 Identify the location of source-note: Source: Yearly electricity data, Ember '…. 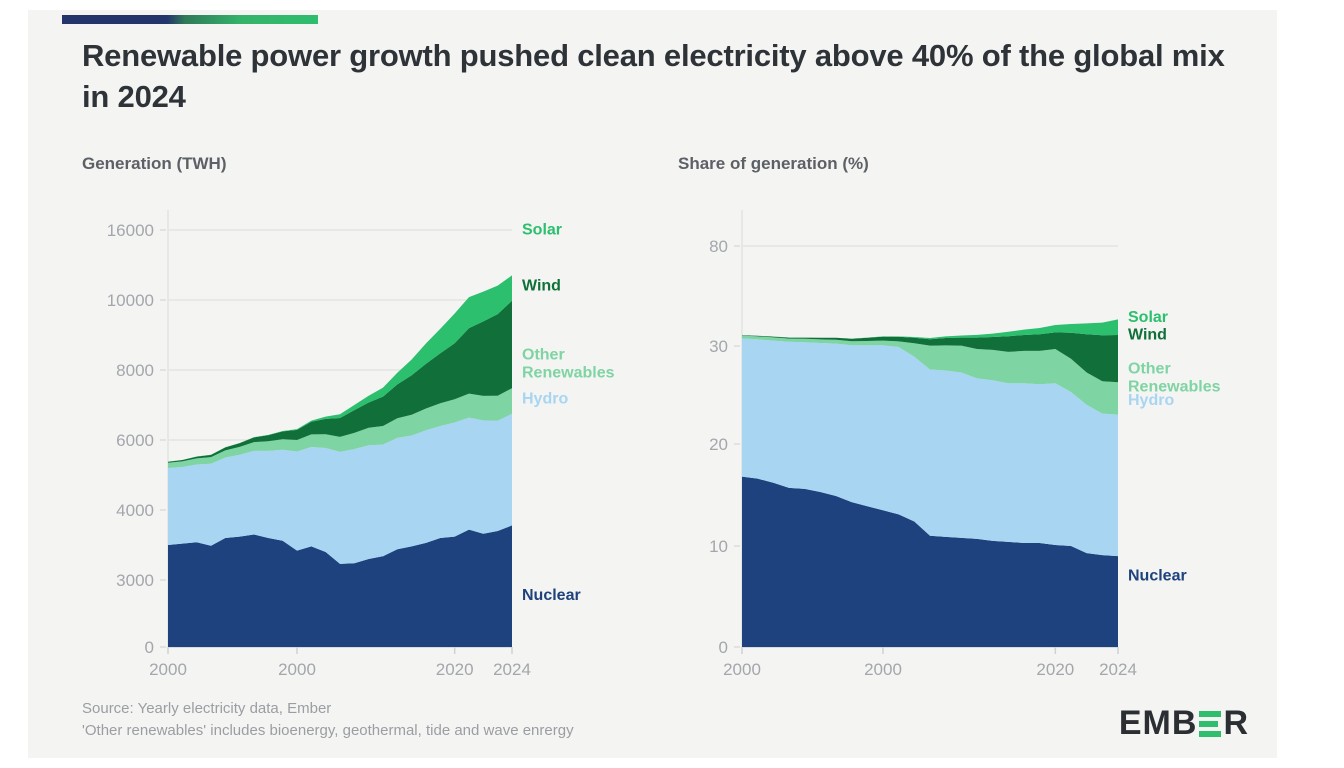
(328, 719).